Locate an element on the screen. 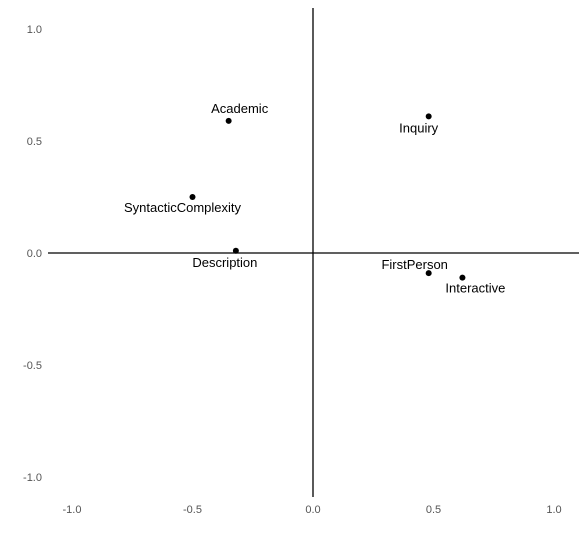 This screenshot has width=585, height=540. y-axis-ticks: 1.0 0.5 0.0 -0.5 -1.0 is located at coordinates (32, 254).